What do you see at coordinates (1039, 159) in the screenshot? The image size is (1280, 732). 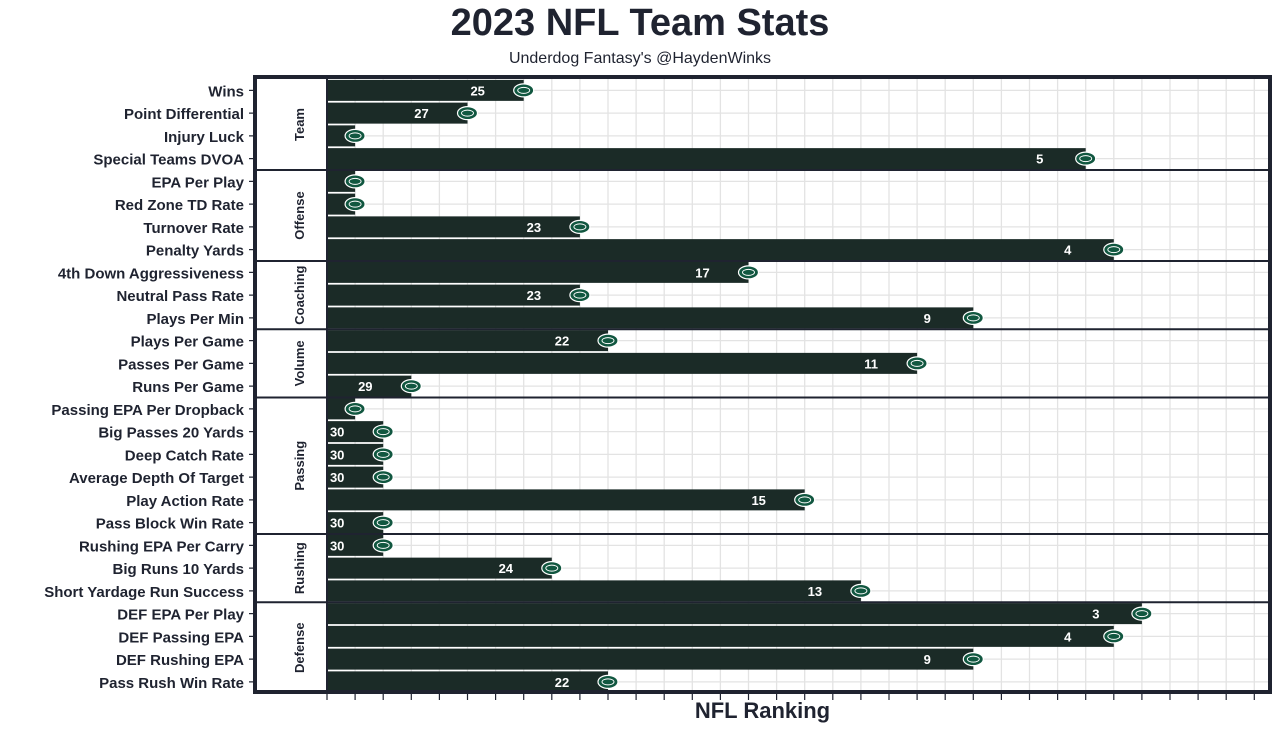 I see `bar-value-label: 5` at bounding box center [1039, 159].